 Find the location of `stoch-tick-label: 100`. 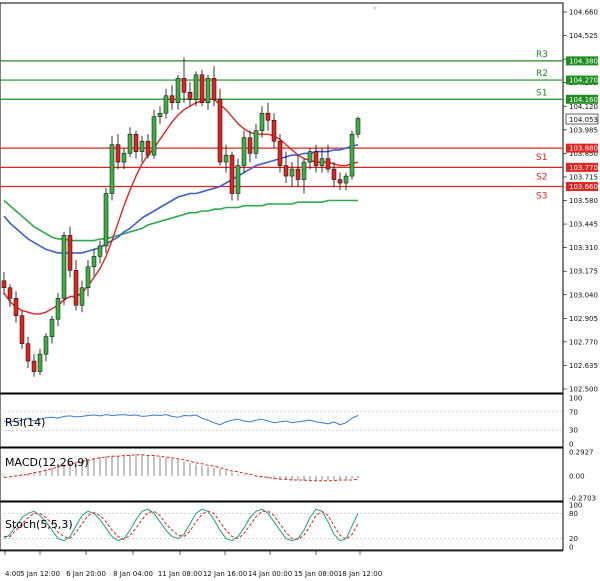

stoch-tick-label: 100 is located at coordinates (575, 506).